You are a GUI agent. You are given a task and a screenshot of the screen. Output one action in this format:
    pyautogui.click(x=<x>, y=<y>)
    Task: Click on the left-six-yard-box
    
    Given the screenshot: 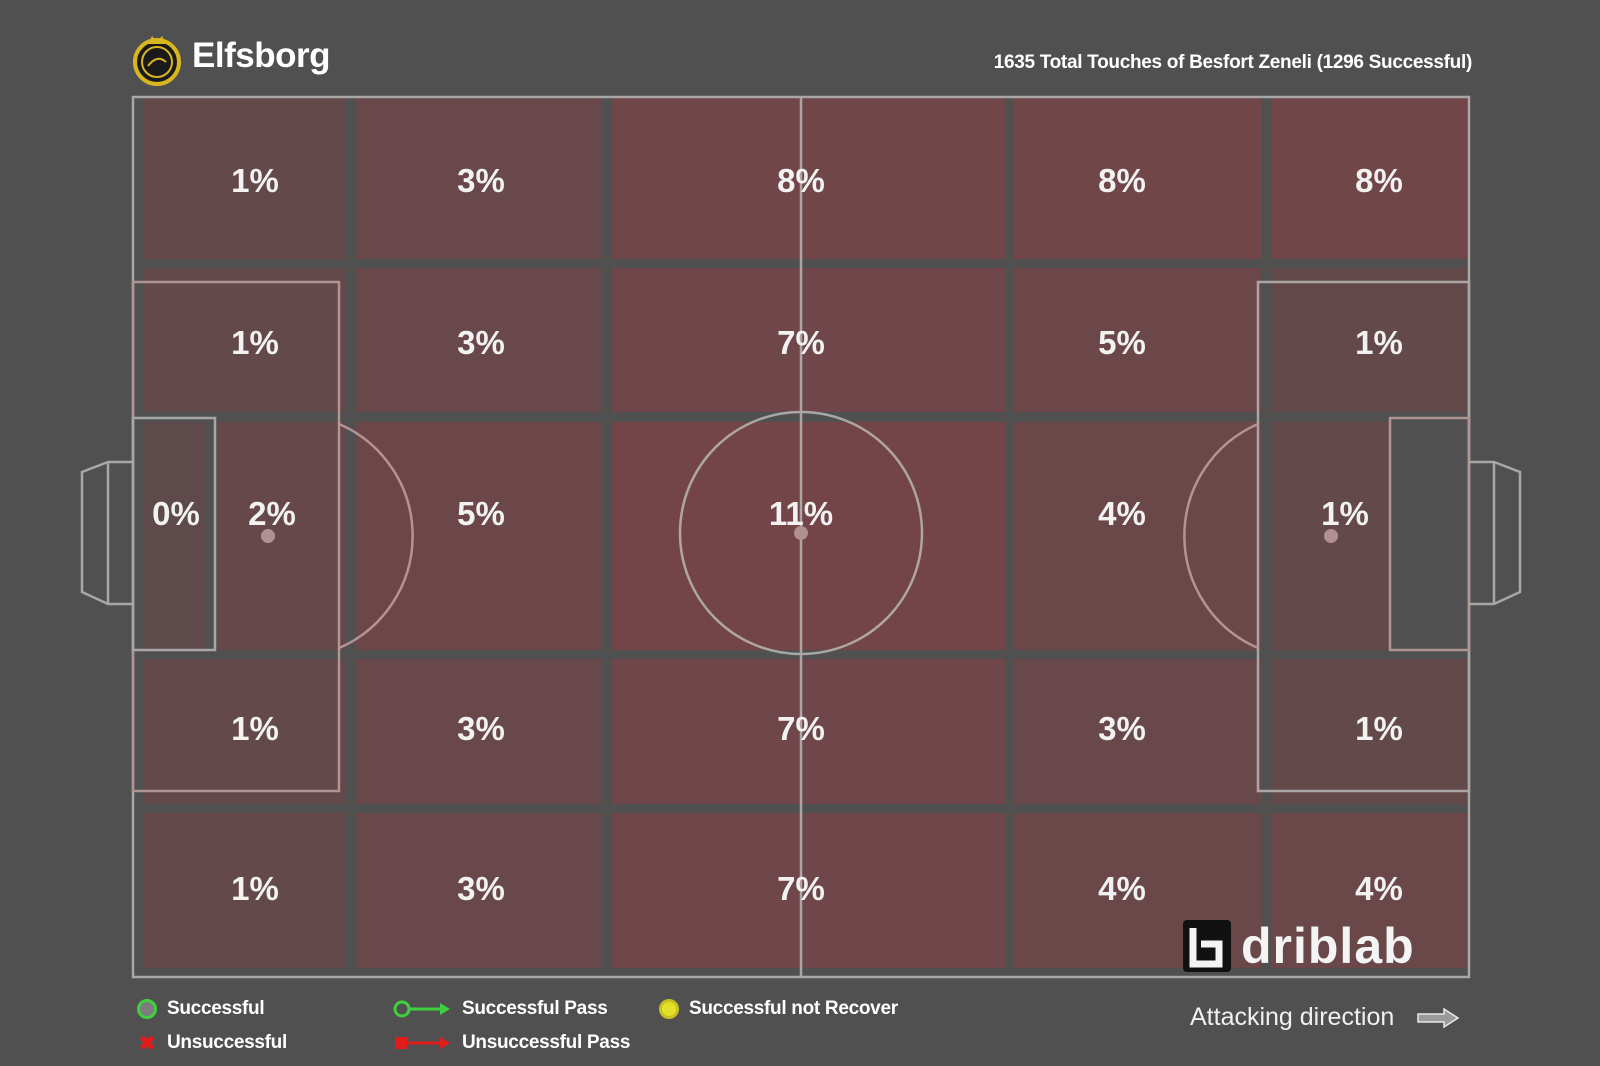 What is the action you would take?
    pyautogui.click(x=174, y=534)
    